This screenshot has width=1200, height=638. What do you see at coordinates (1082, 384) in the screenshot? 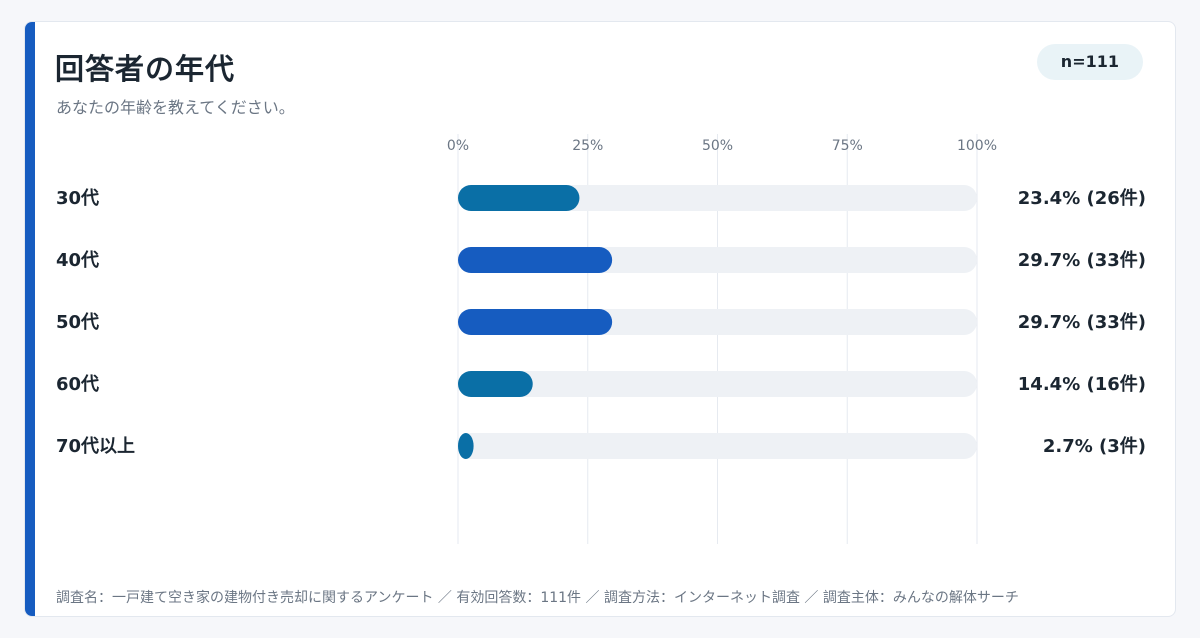
I see `value-label: 14.4% (16件)` at bounding box center [1082, 384].